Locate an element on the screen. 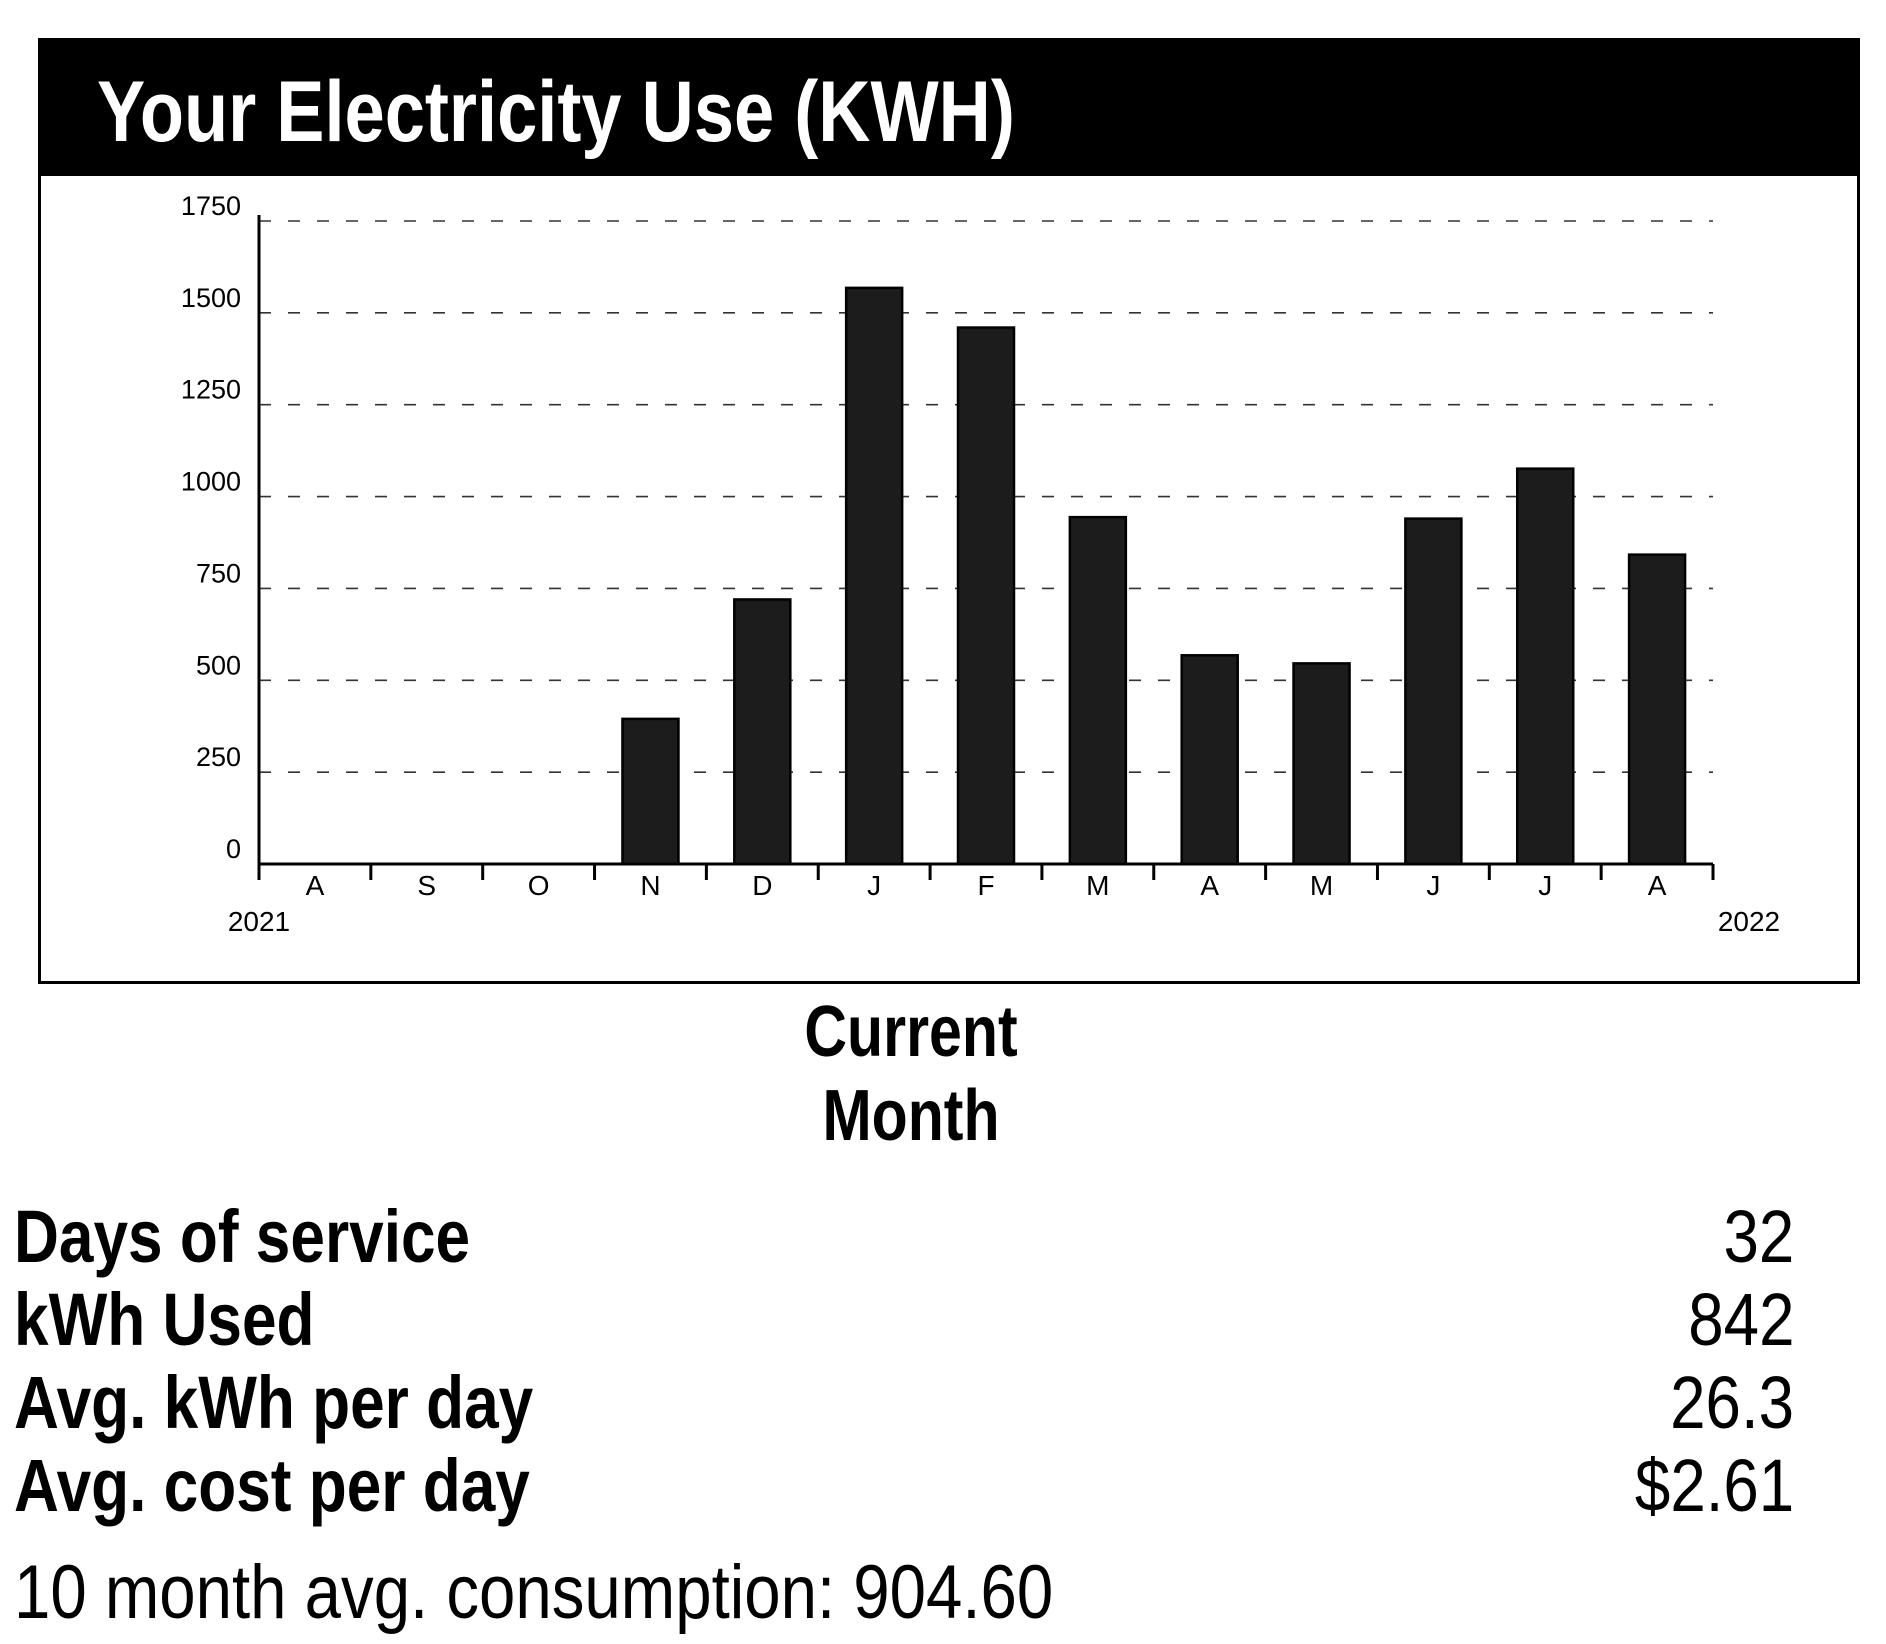 The height and width of the screenshot is (1644, 1886). stat-value: 32 is located at coordinates (1758, 1236).